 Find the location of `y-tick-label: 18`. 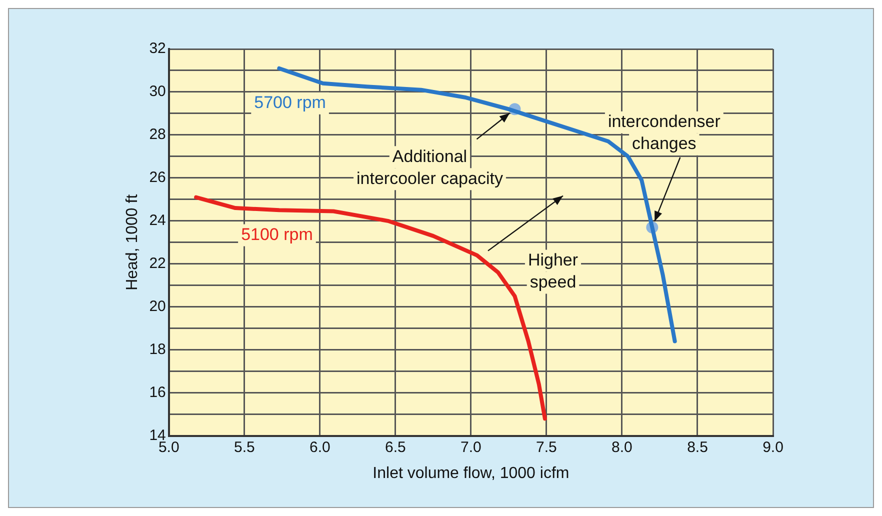

y-tick-label: 18 is located at coordinates (157, 349).